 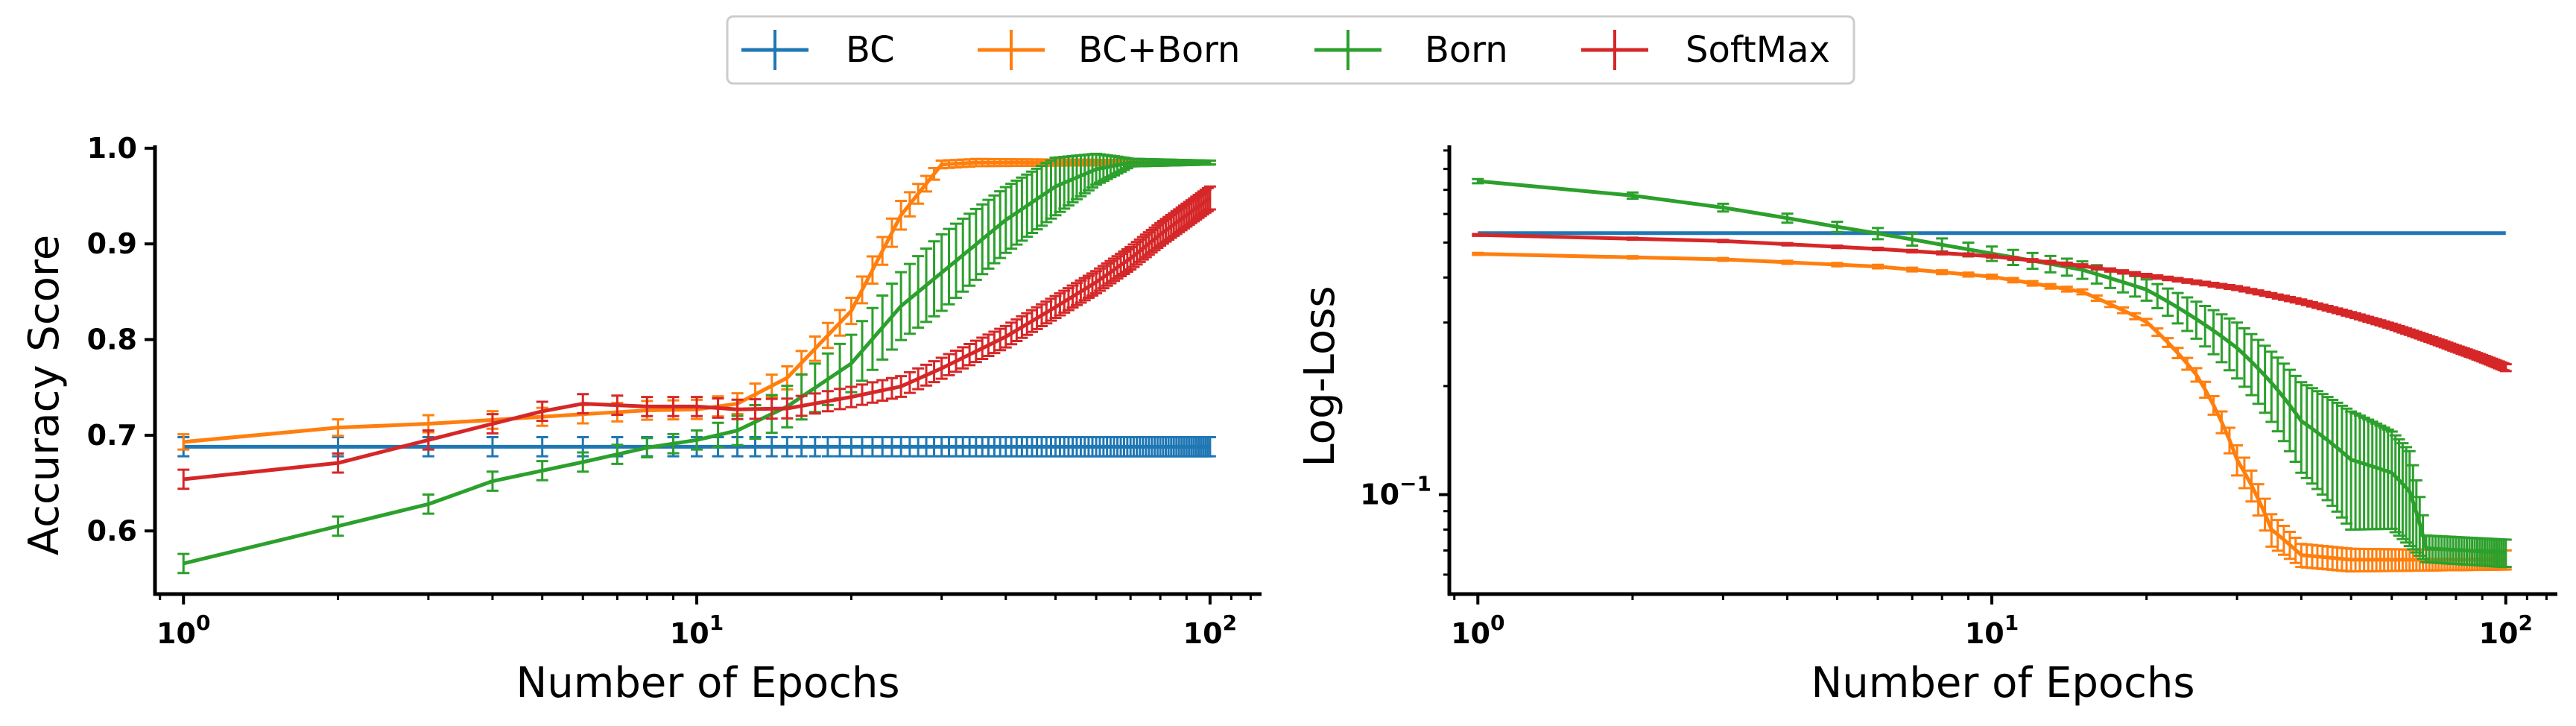 What do you see at coordinates (818, 50) in the screenshot?
I see `legend-item-bc: BC` at bounding box center [818, 50].